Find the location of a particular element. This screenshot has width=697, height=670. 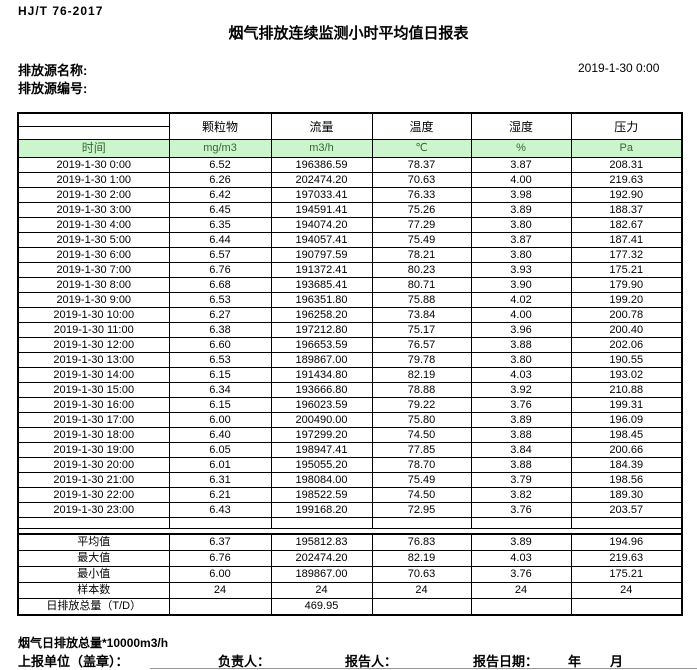

value-cell: 200.78 is located at coordinates (626, 315).